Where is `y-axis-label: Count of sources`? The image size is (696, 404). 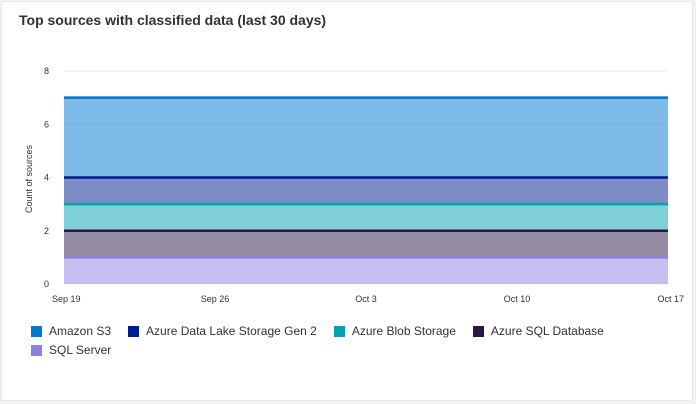
y-axis-label: Count of sources is located at coordinates (29, 178).